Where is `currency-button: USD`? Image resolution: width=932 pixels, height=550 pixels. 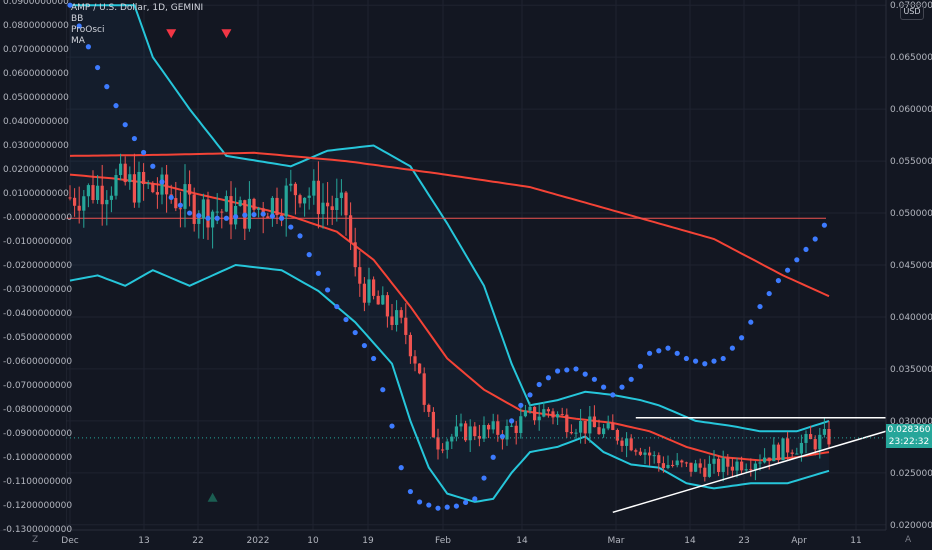
currency-button: USD is located at coordinates (912, 12).